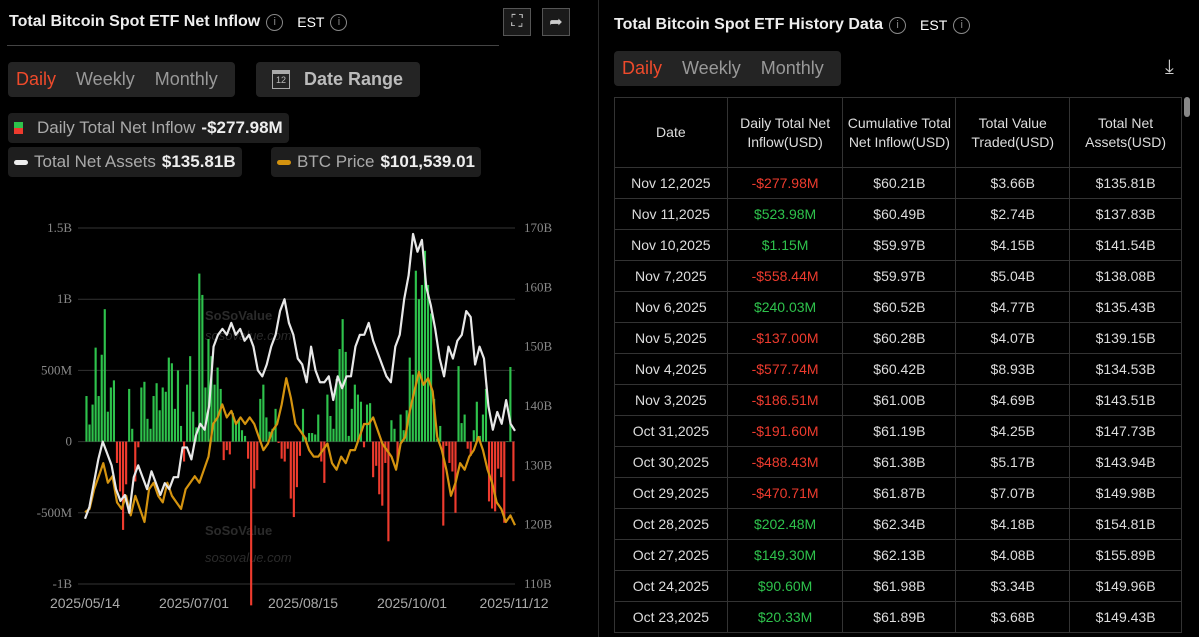  I want to click on inflow-cell: $90.60M, so click(785, 586).